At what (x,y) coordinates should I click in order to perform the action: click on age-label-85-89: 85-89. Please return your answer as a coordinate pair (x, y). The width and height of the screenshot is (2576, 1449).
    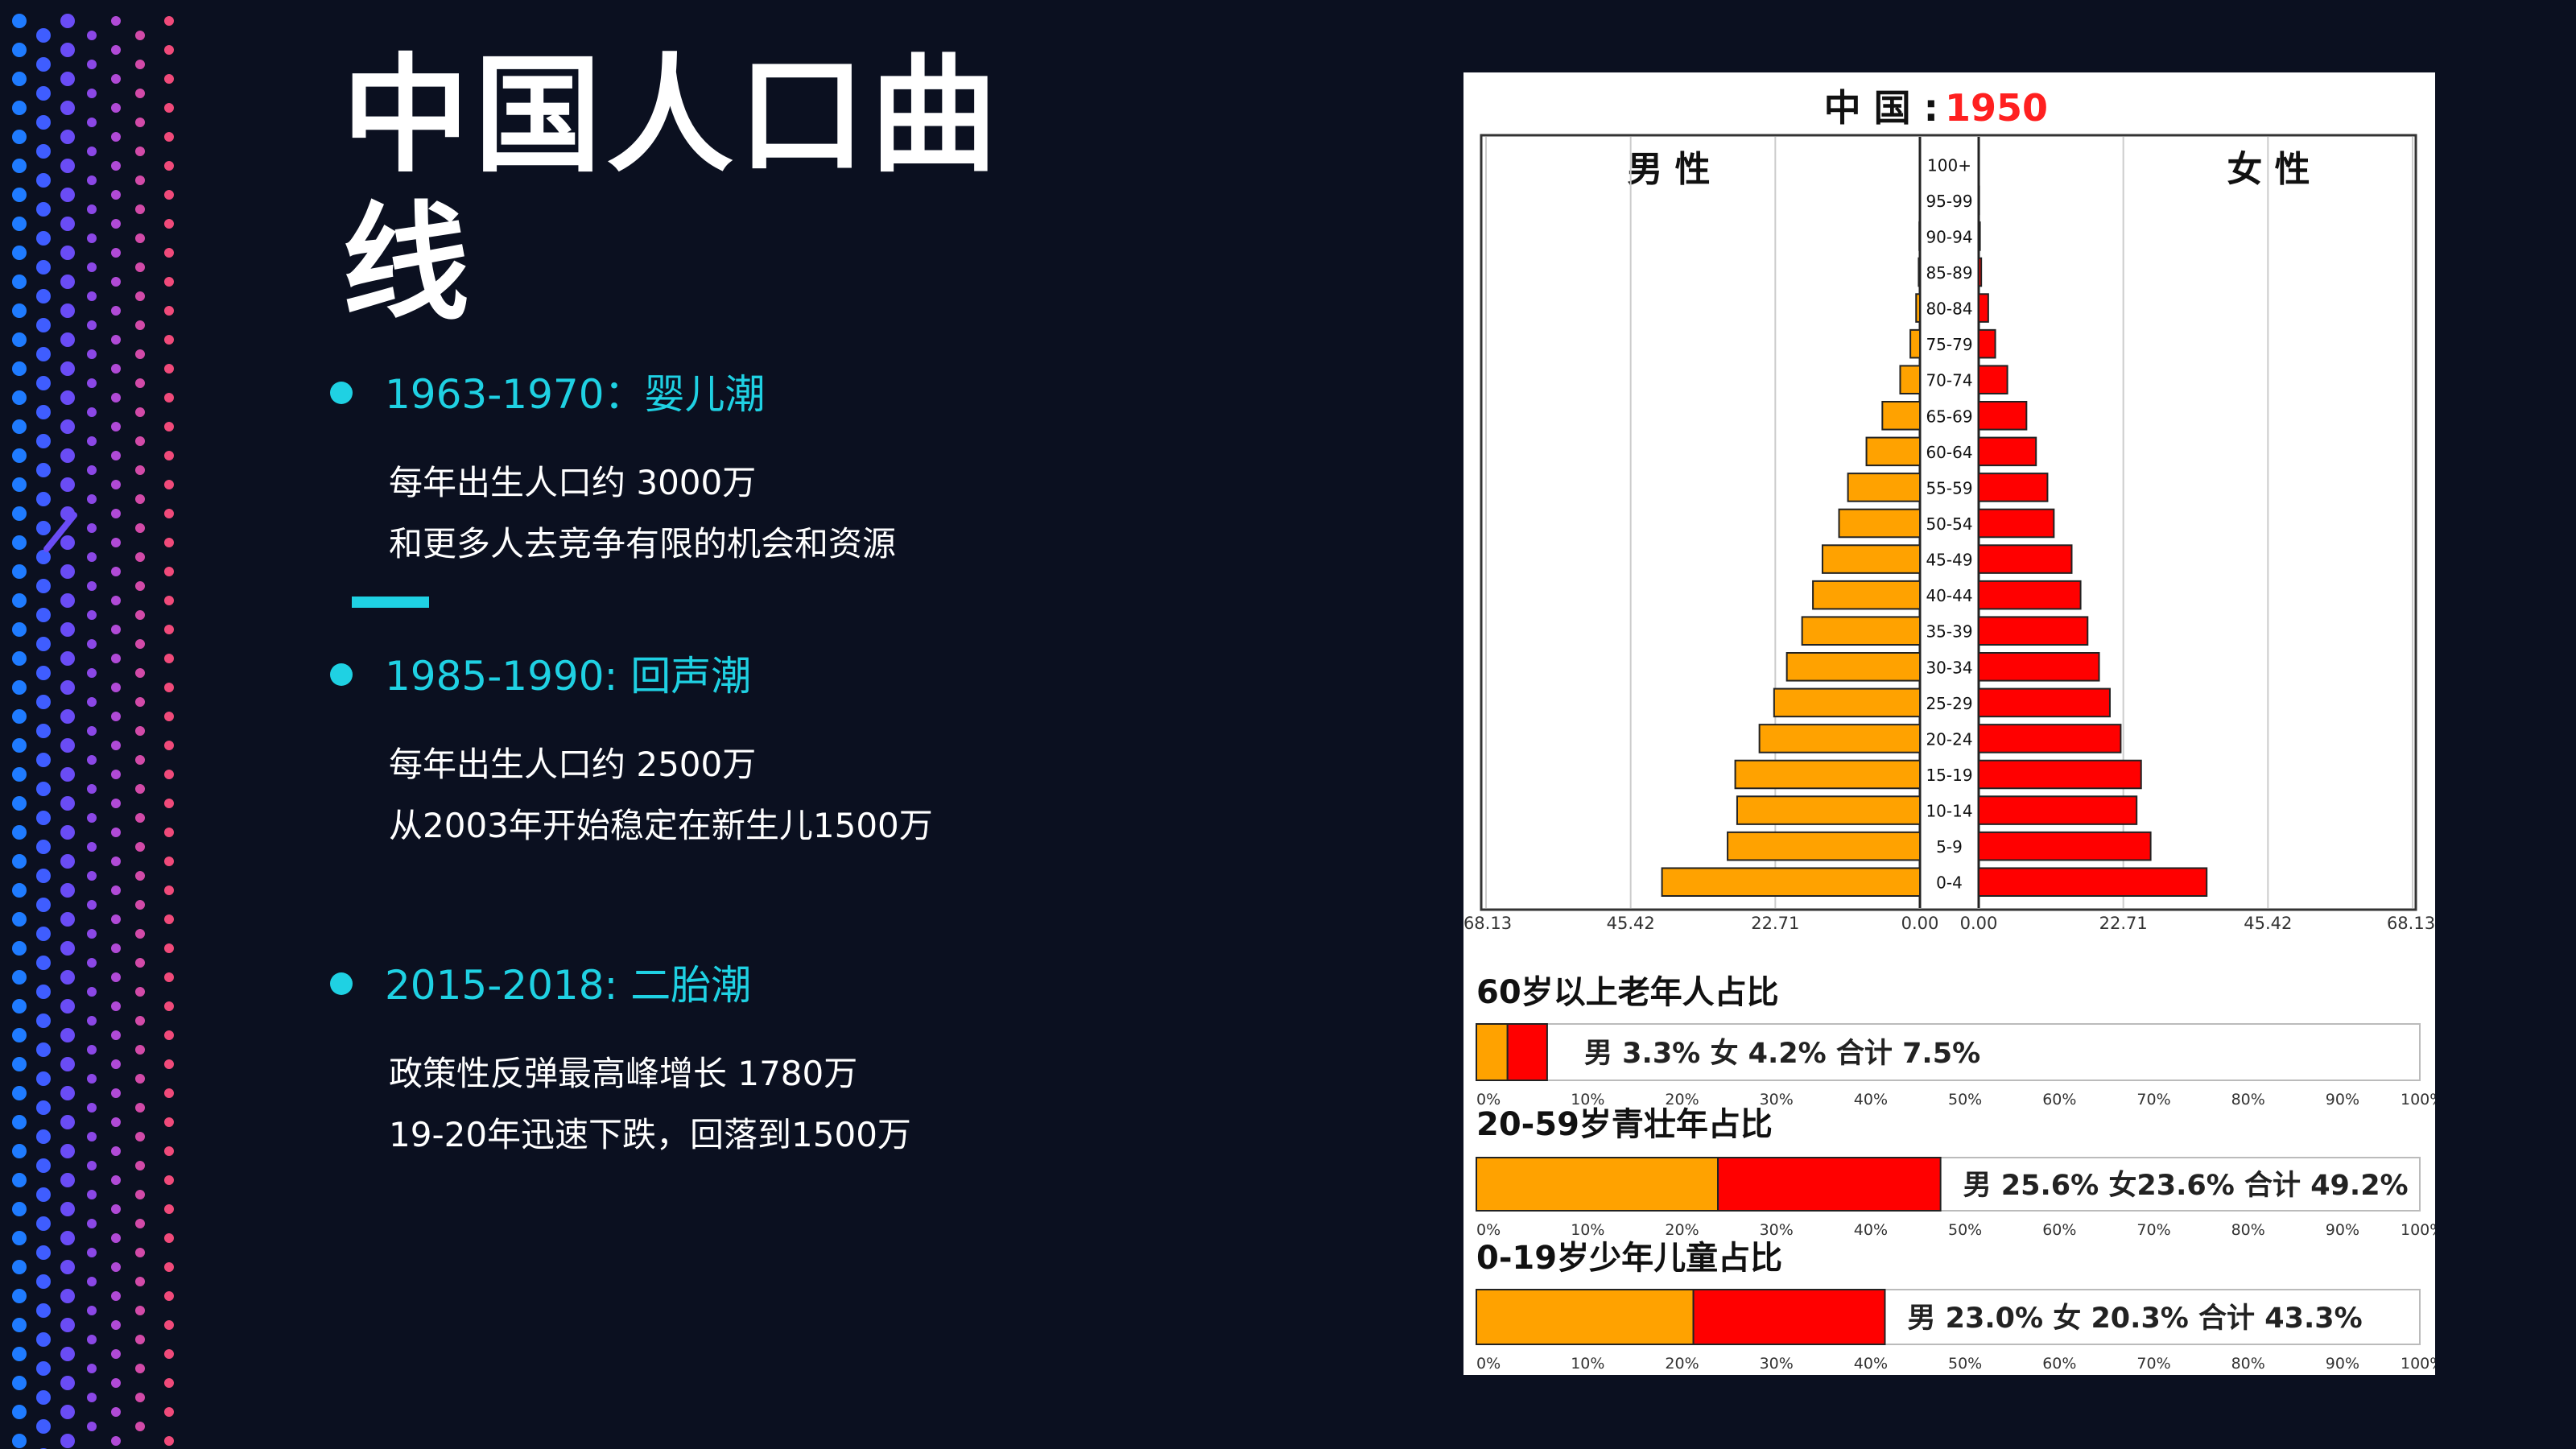
    Looking at the image, I should click on (1949, 273).